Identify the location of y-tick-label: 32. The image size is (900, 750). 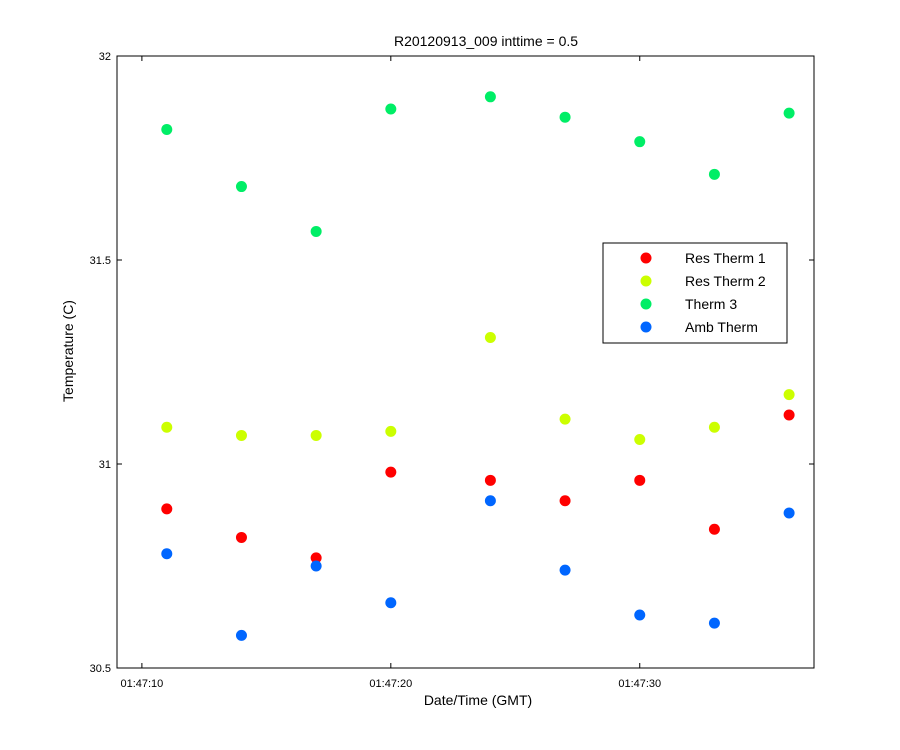
(105, 57).